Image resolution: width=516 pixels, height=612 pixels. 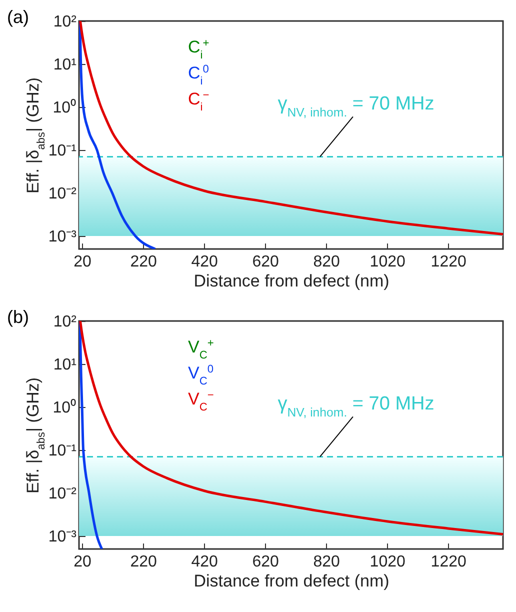 What do you see at coordinates (18, 17) in the screenshot?
I see `chart-title: (a)` at bounding box center [18, 17].